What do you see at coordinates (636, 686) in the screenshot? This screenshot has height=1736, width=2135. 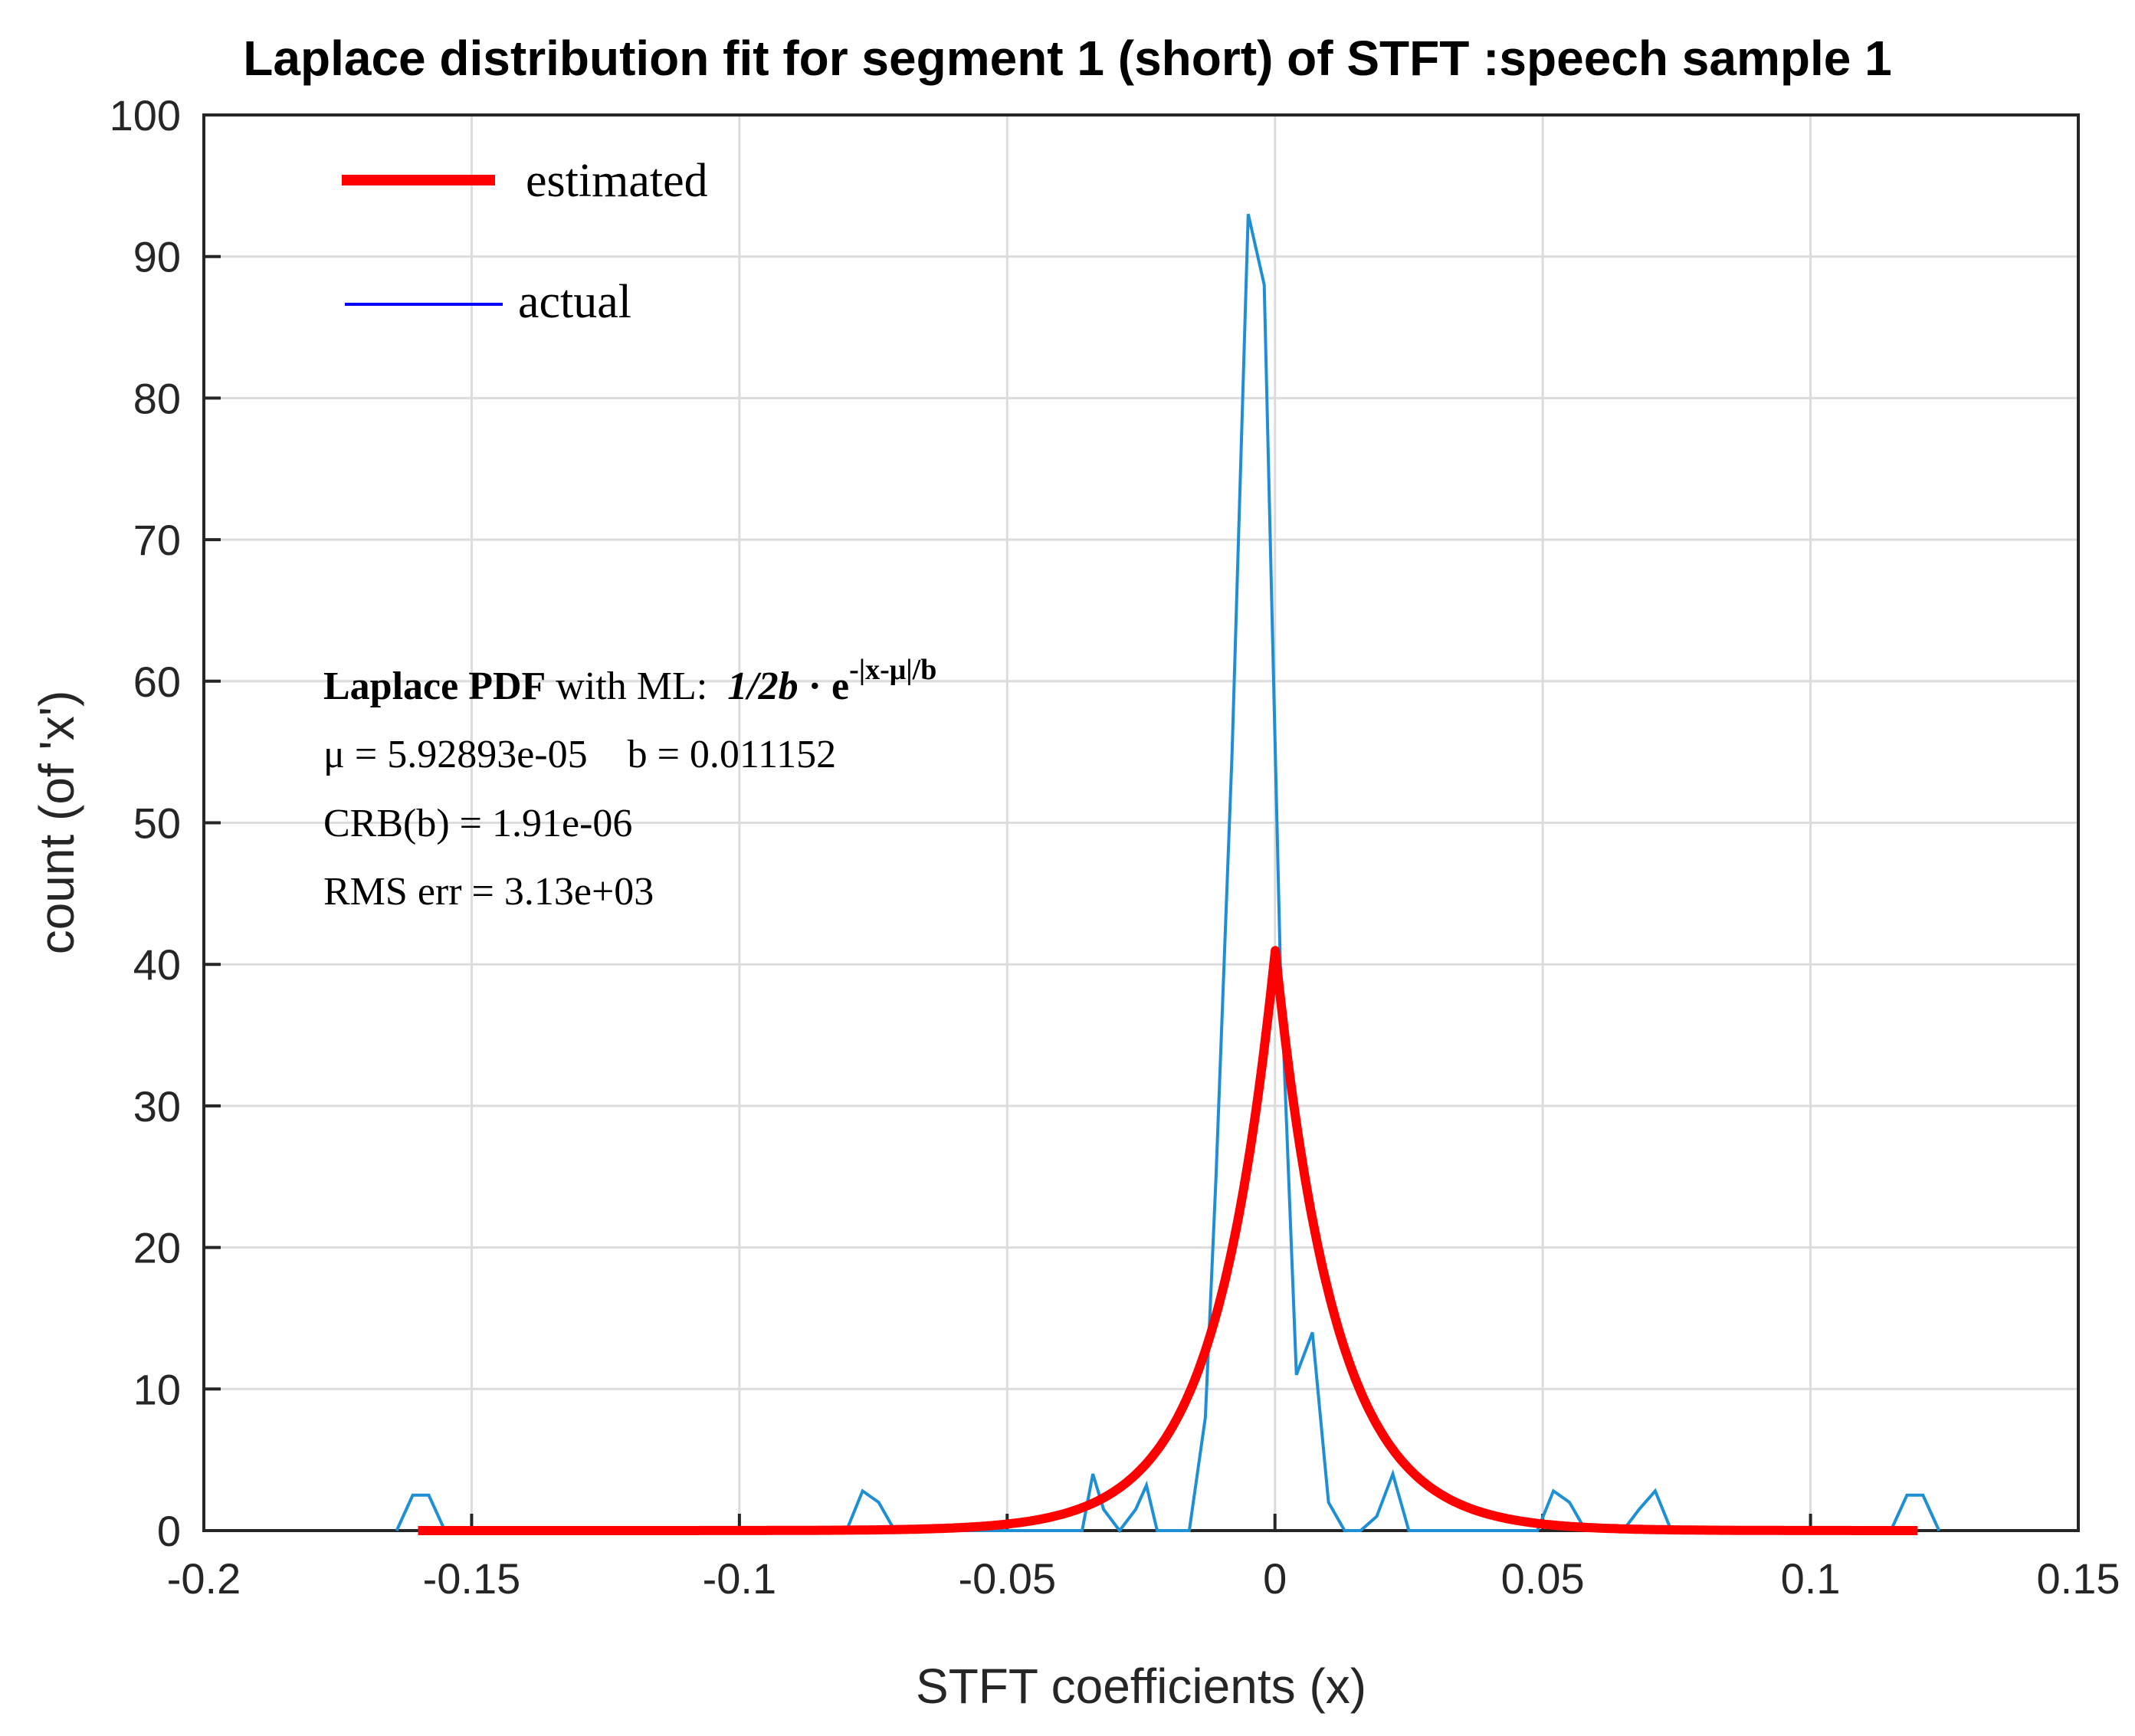 I see `formula-mid: with ML:` at bounding box center [636, 686].